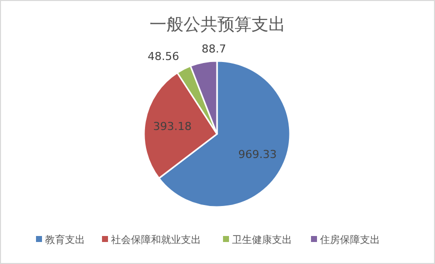 The image size is (435, 264). What do you see at coordinates (65, 240) in the screenshot?
I see `legend-label: 教育支出` at bounding box center [65, 240].